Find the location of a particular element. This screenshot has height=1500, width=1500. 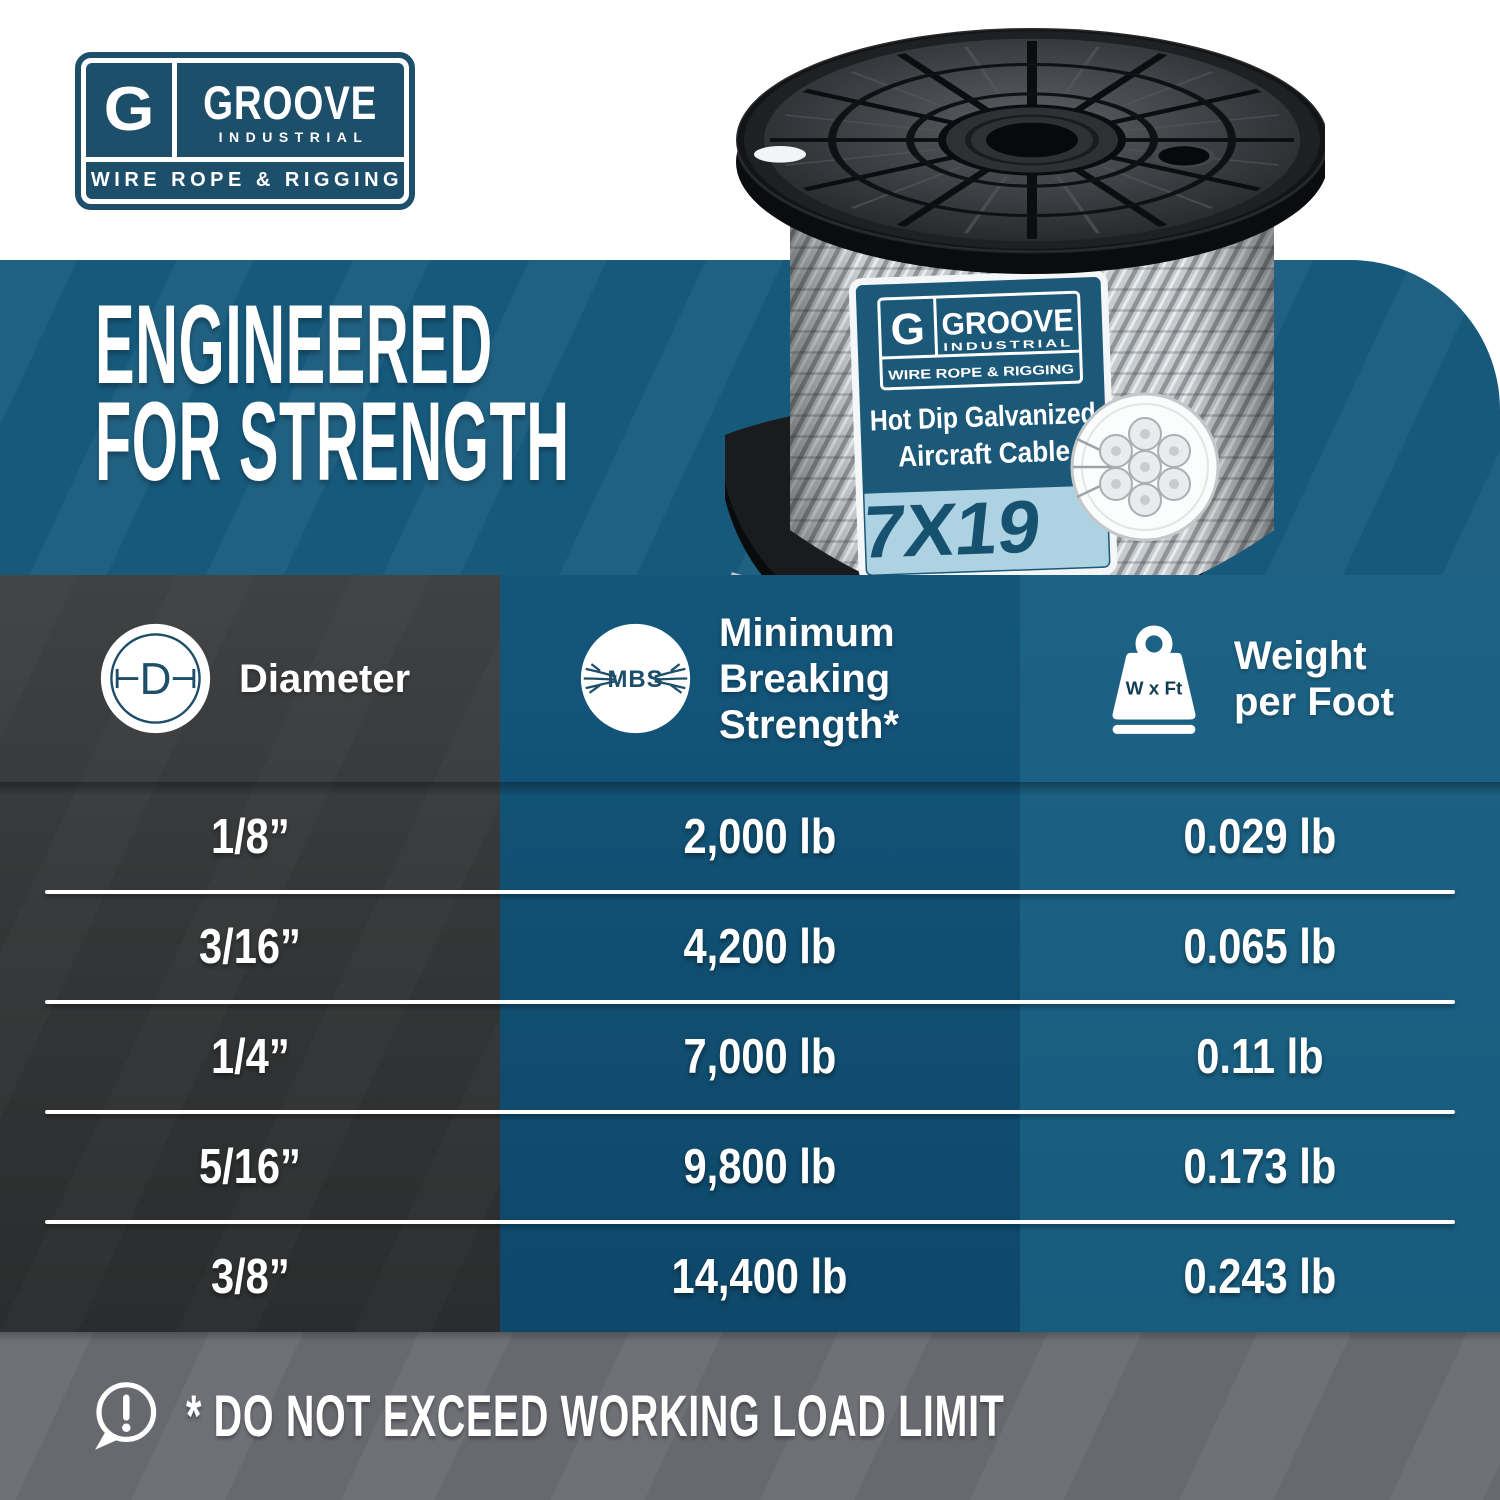

label-g-monogram-icon: G is located at coordinates (908, 330).